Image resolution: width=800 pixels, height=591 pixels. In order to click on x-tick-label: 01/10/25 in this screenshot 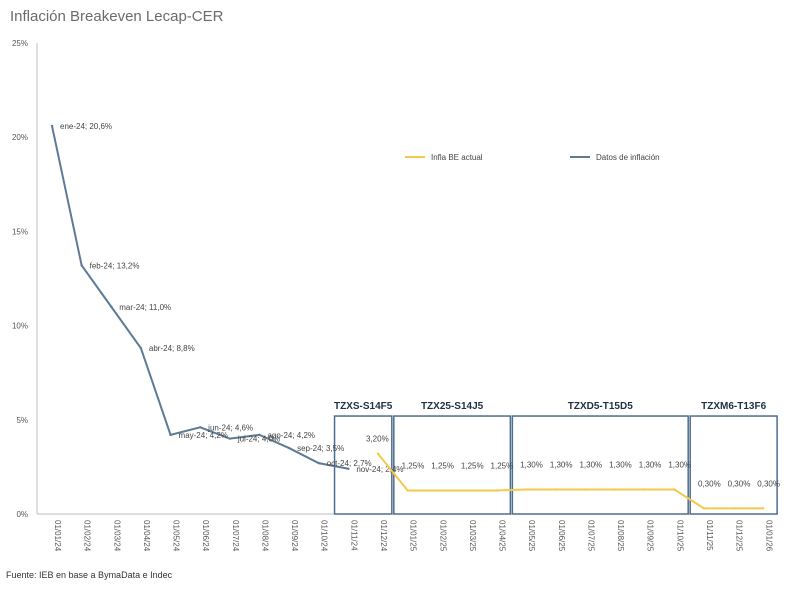, I will do `click(679, 536)`.